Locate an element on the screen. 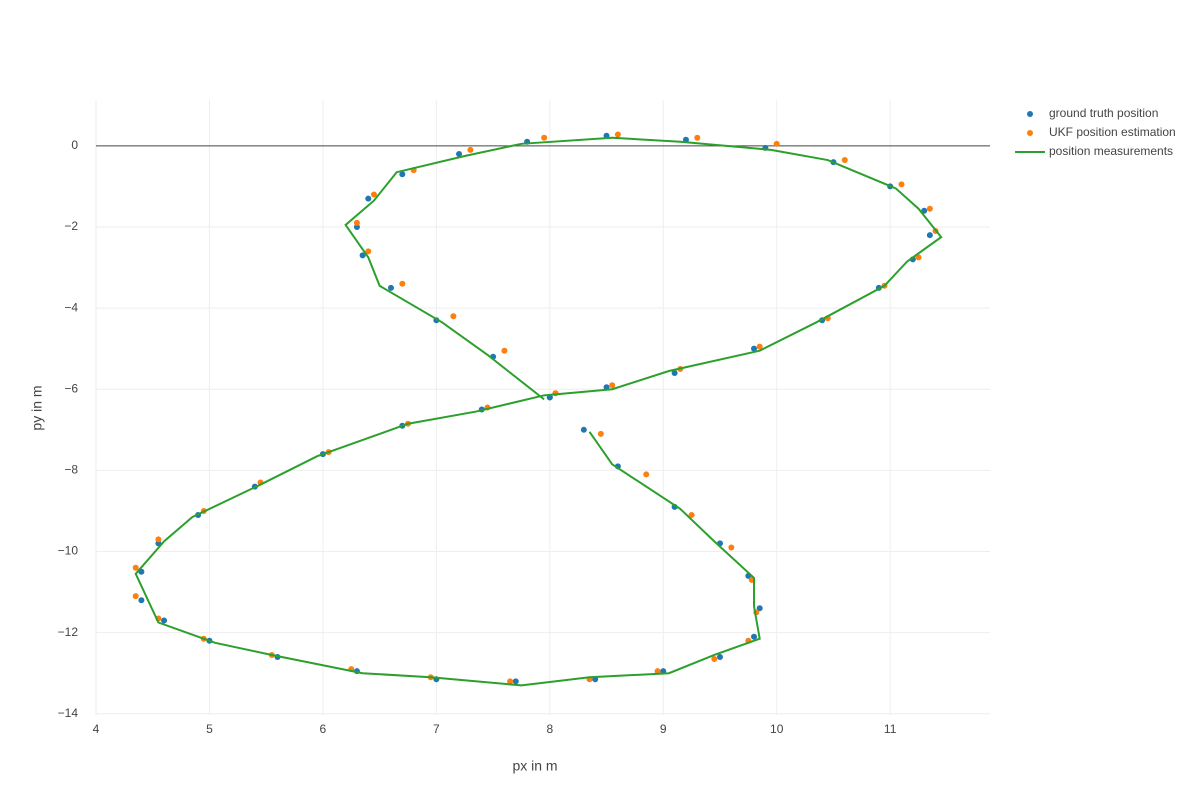  x-tick-label: 10 is located at coordinates (777, 729).